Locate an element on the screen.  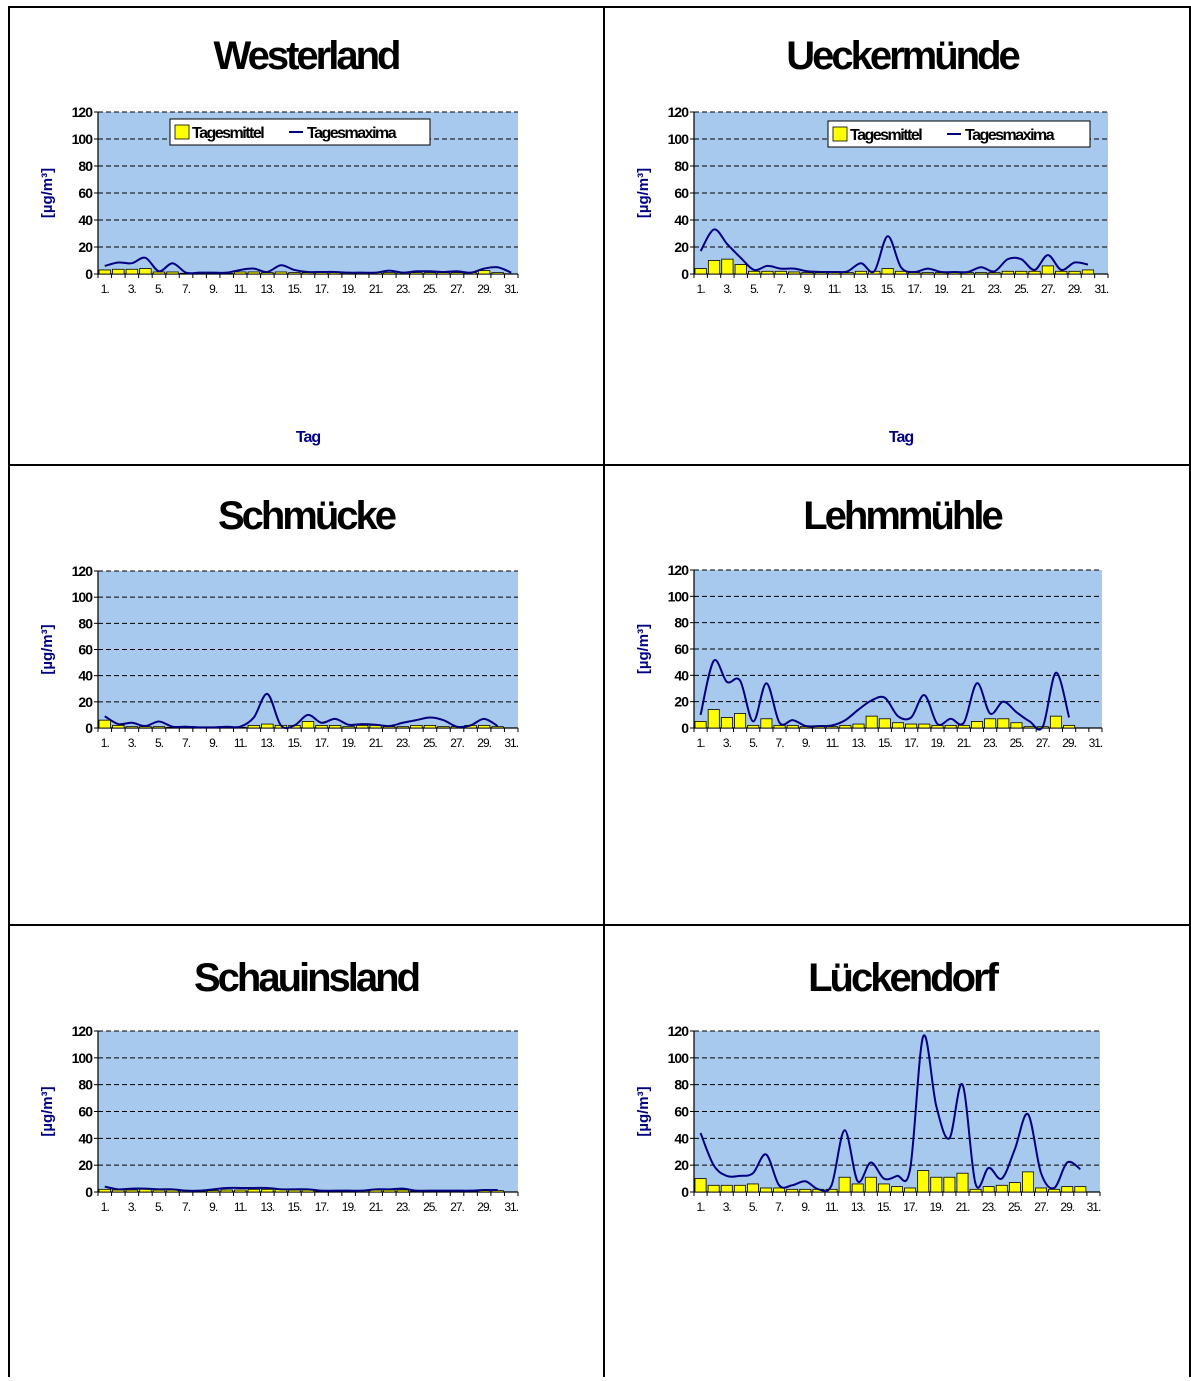
x-tick-label: 29. is located at coordinates (484, 289).